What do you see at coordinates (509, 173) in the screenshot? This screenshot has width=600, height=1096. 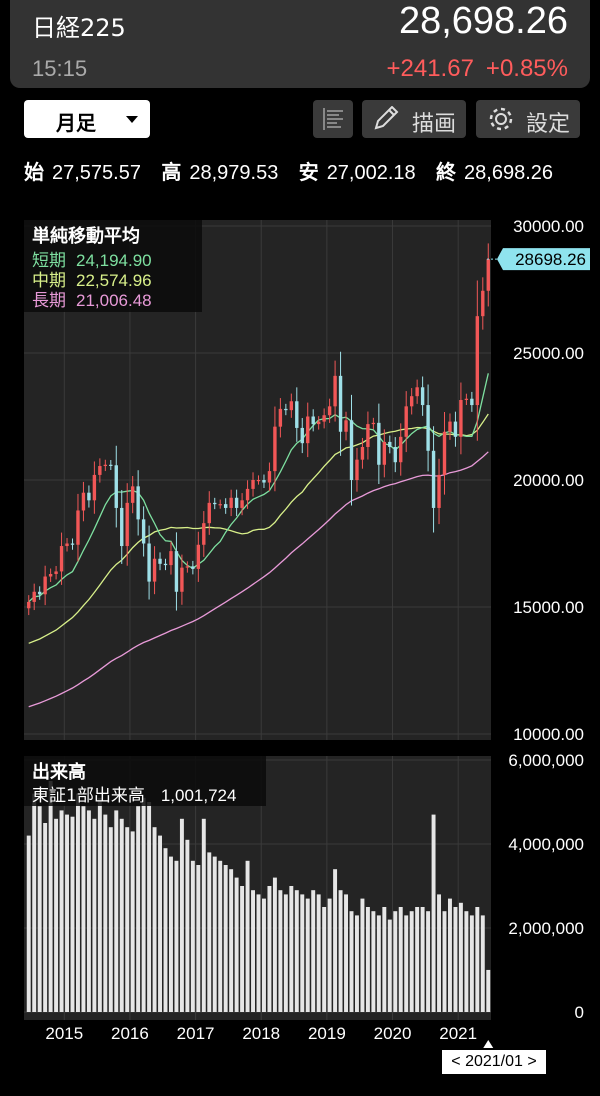 I see `close-value: 28,698.26` at bounding box center [509, 173].